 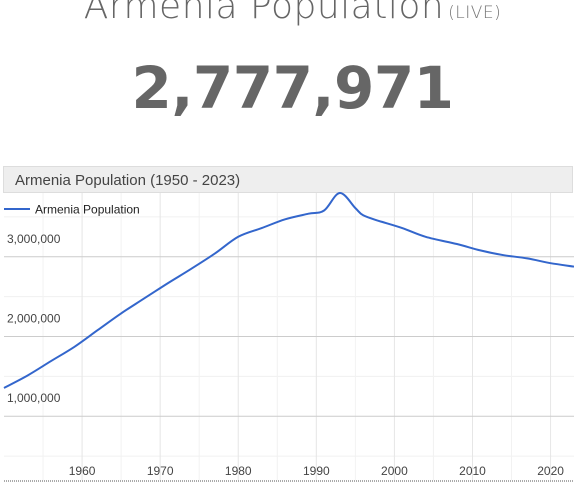 What do you see at coordinates (292, 88) in the screenshot?
I see `live-population-counter: 2,777,971` at bounding box center [292, 88].